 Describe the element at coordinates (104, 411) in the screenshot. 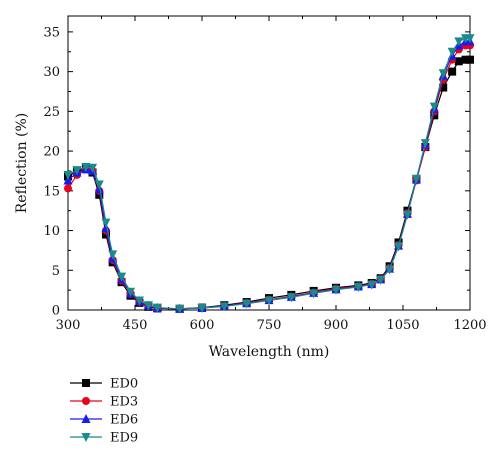

I see `legend: ED0 ED3 ED6 ED9` at that location.